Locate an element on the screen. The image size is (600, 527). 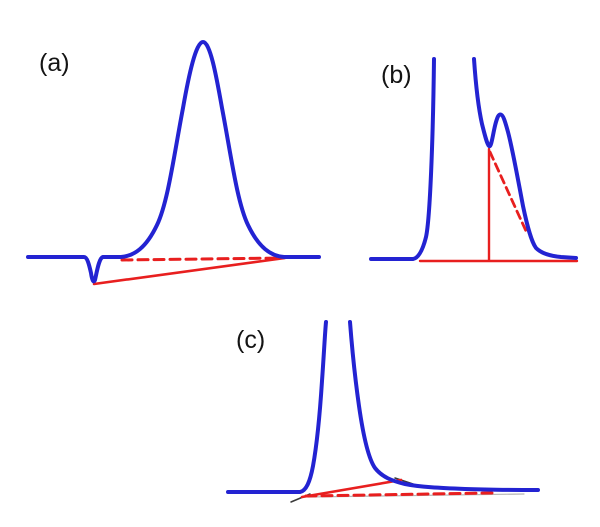
panel-b-skim-dashed-line is located at coordinates (508, 191).